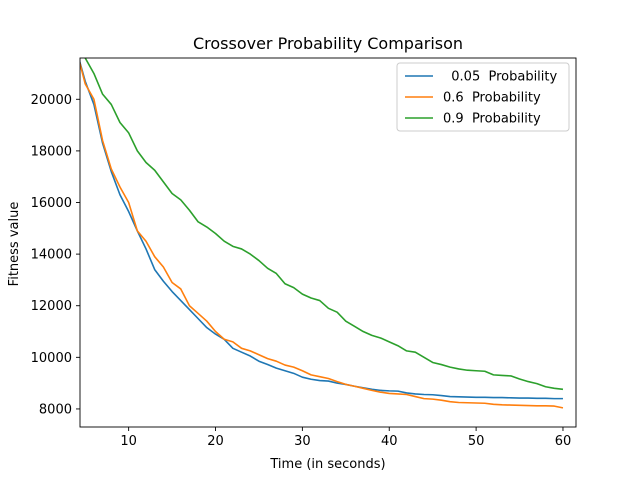 Image resolution: width=640 pixels, height=480 pixels. What do you see at coordinates (500, 77) in the screenshot?
I see `legend-label-0: 0.05 Probability` at bounding box center [500, 77].